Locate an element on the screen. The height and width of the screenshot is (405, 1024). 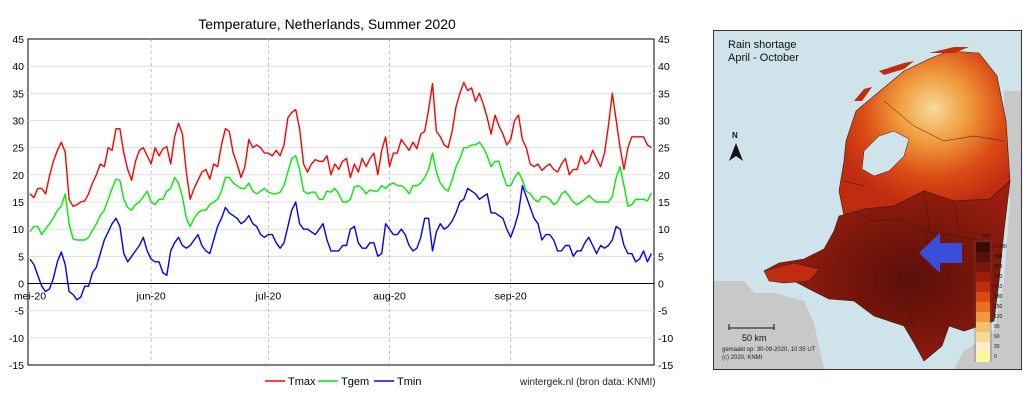
y-tick-right-11: 40 is located at coordinates (664, 67).